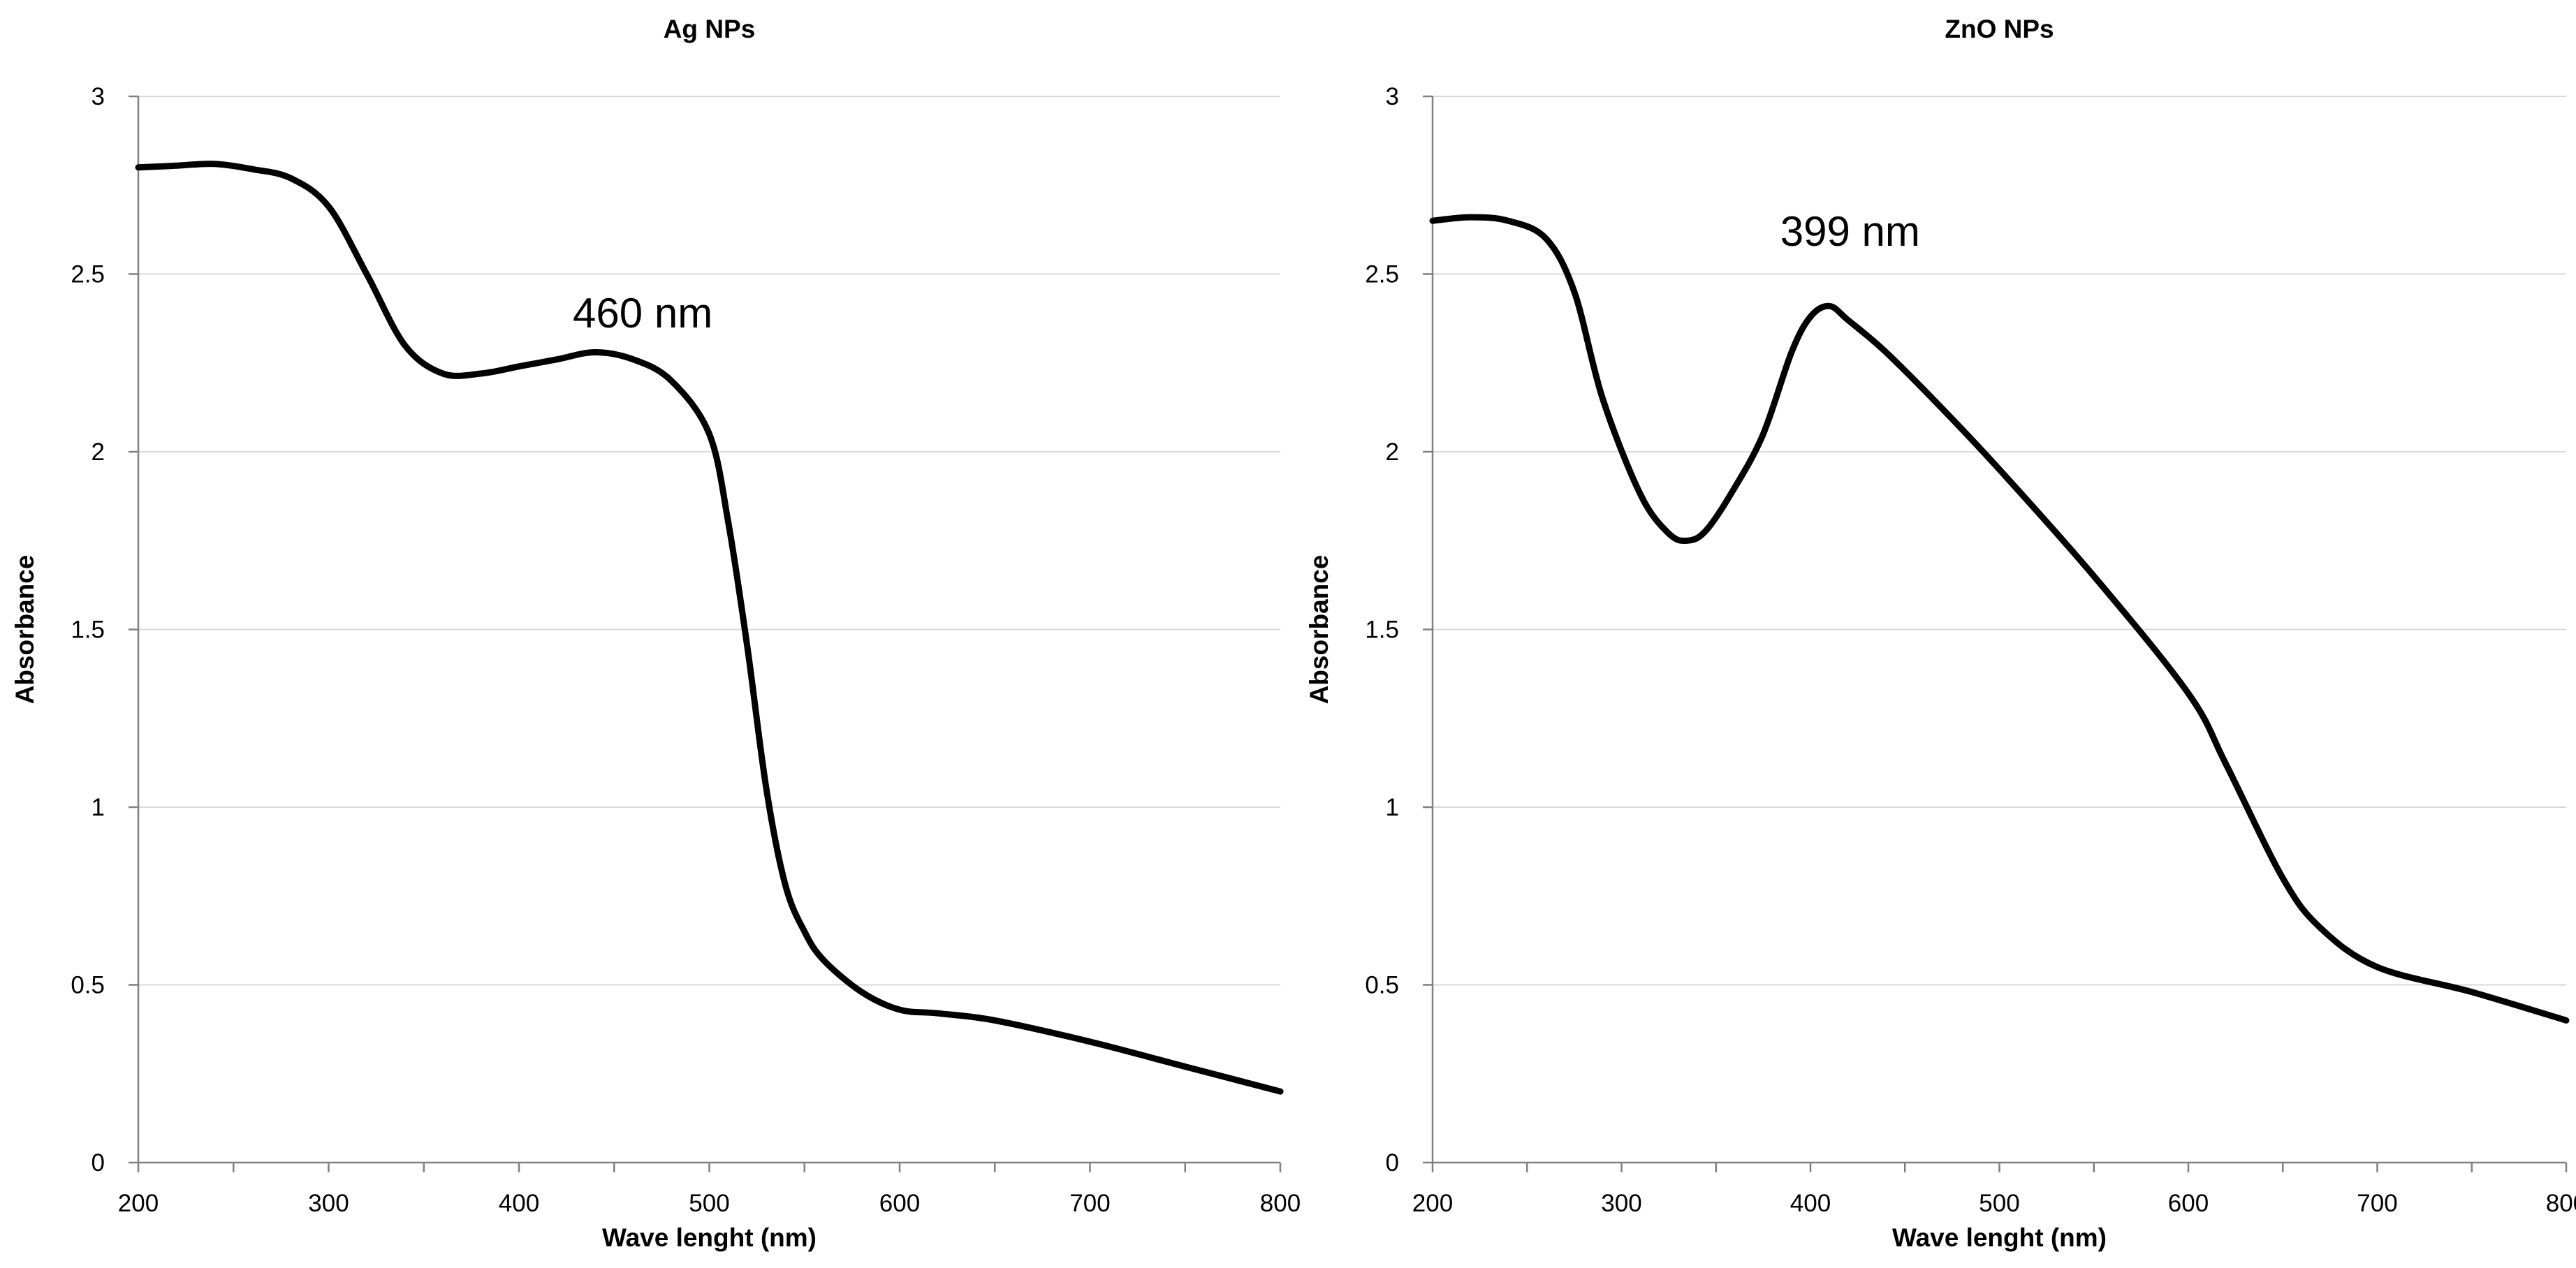 This screenshot has width=2576, height=1268. I want to click on peak-annotation: 399 nm, so click(1850, 231).